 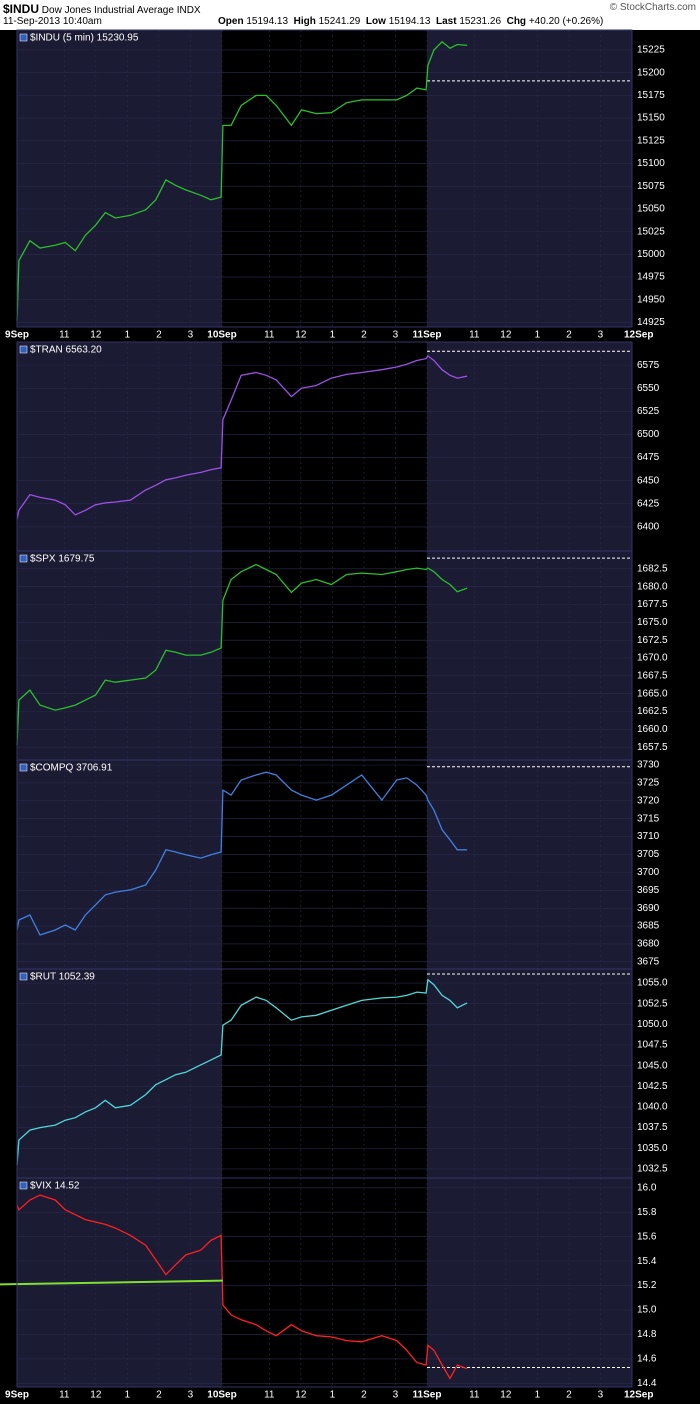 I want to click on y-tick-label: 1050.0, so click(x=652, y=1024).